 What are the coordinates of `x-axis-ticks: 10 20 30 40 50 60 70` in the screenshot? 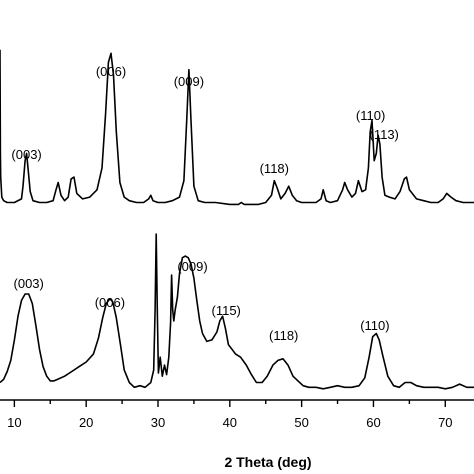 It's located at (230, 415).